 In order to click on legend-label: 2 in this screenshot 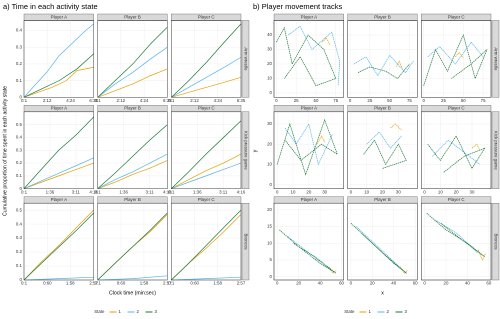, I will do `click(138, 311)`.